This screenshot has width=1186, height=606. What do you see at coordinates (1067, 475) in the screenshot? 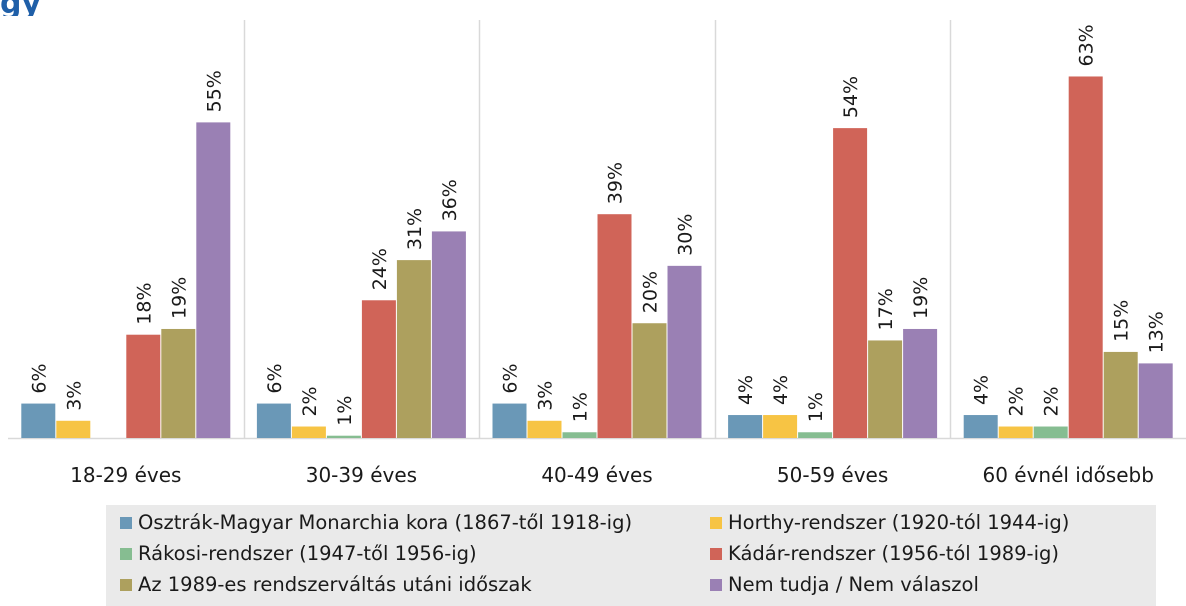
I see `category-tick-label: 60 évnél idősebb` at bounding box center [1067, 475].